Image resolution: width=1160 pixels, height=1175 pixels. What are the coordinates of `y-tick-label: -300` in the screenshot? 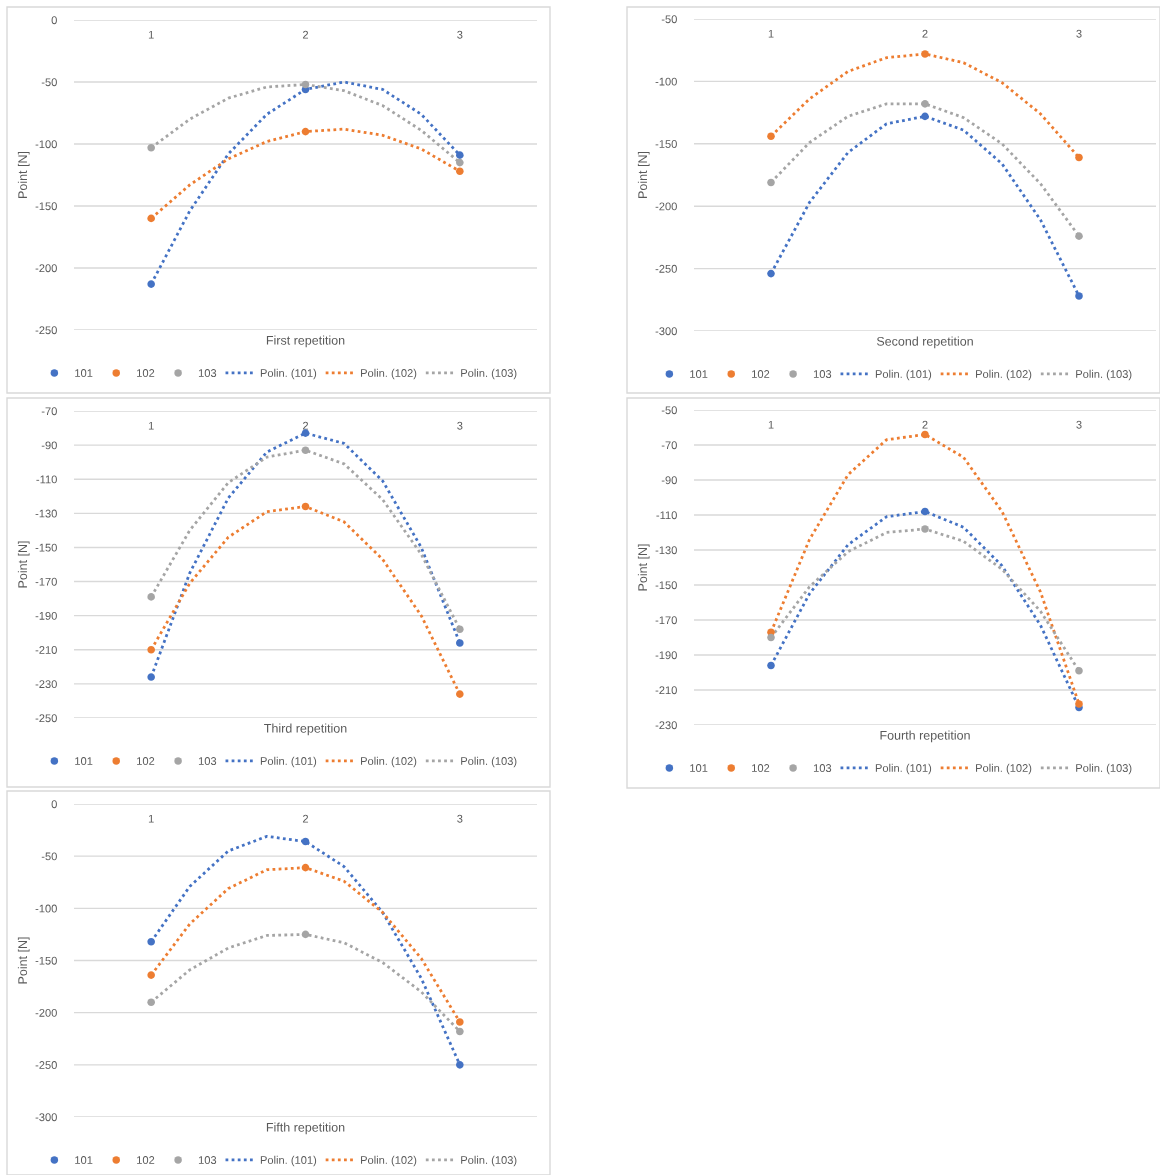 It's located at (46, 1117).